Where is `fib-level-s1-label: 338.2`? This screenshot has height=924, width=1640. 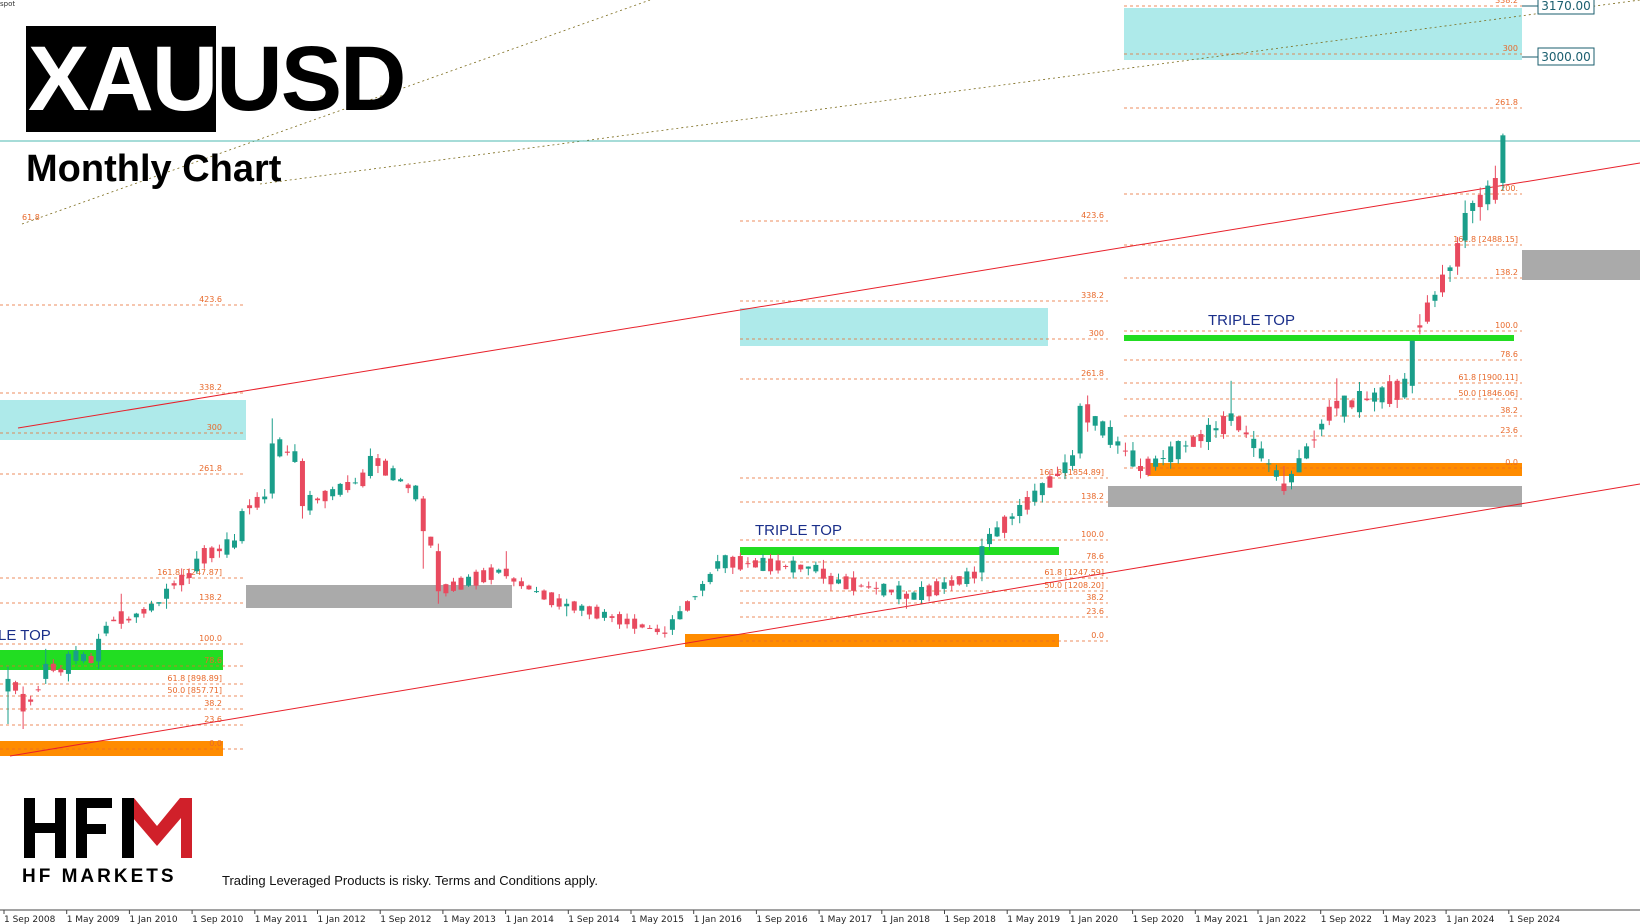
fib-level-s1-label: 338.2 is located at coordinates (210, 387).